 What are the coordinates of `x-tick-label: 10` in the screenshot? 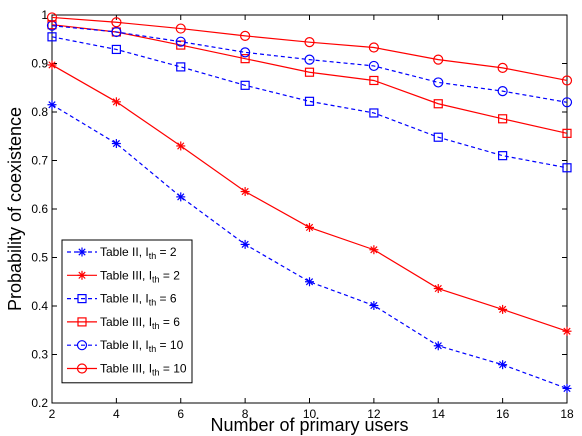 It's located at (310, 414).